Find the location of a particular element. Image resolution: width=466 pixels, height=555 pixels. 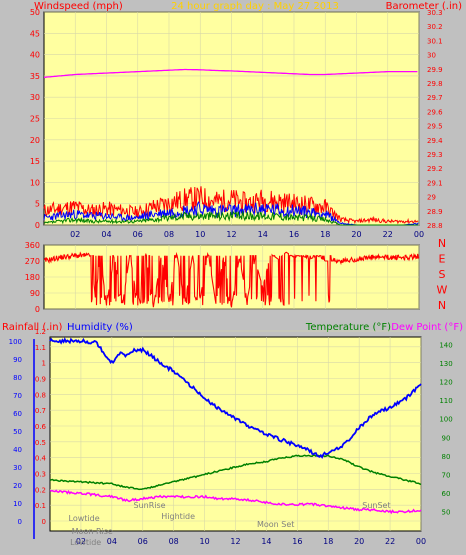

annotation-hightide: Hightide is located at coordinates (178, 516).